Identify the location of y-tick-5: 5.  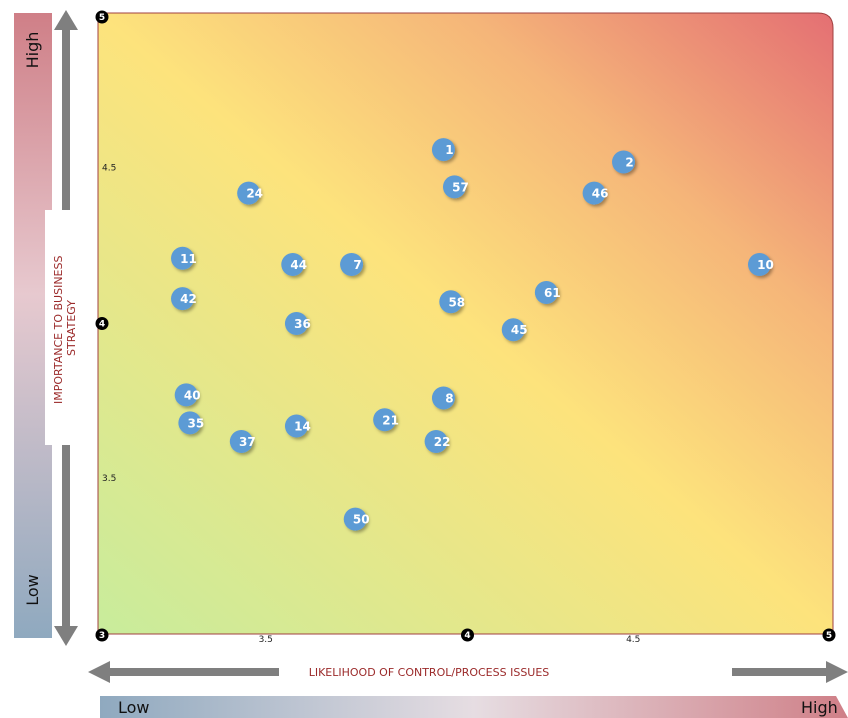
(102, 17).